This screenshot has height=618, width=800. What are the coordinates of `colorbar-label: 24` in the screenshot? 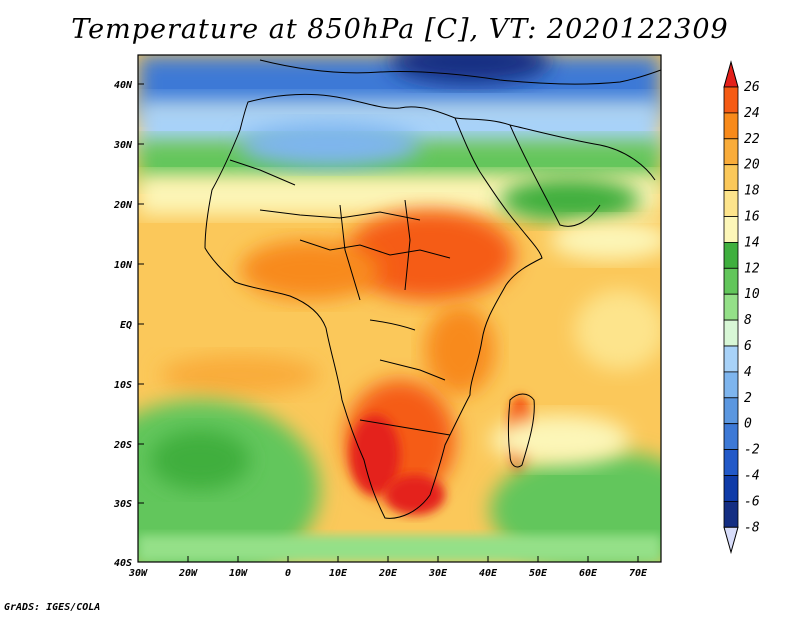 It's located at (752, 113).